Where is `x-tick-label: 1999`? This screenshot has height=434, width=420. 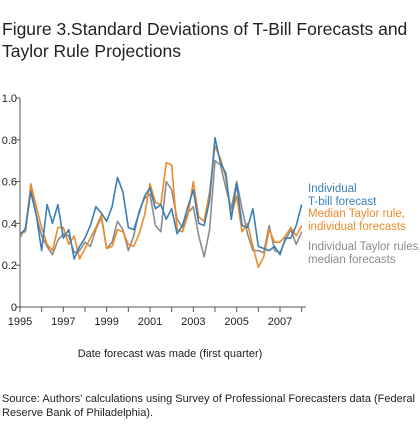 x-tick-label: 1999 is located at coordinates (106, 322).